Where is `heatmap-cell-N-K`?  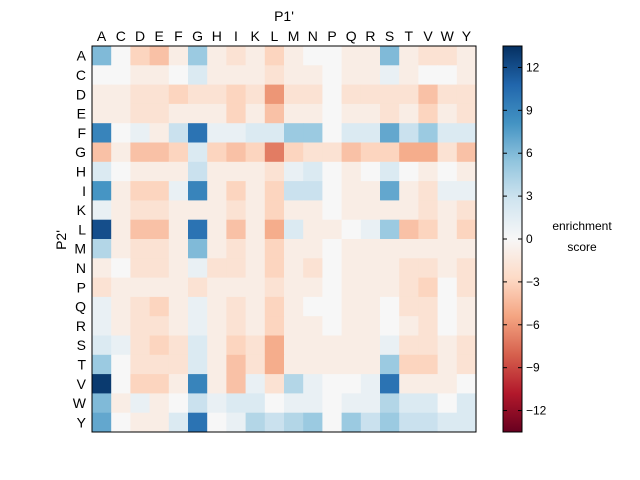
heatmap-cell-N-K is located at coordinates (255, 268).